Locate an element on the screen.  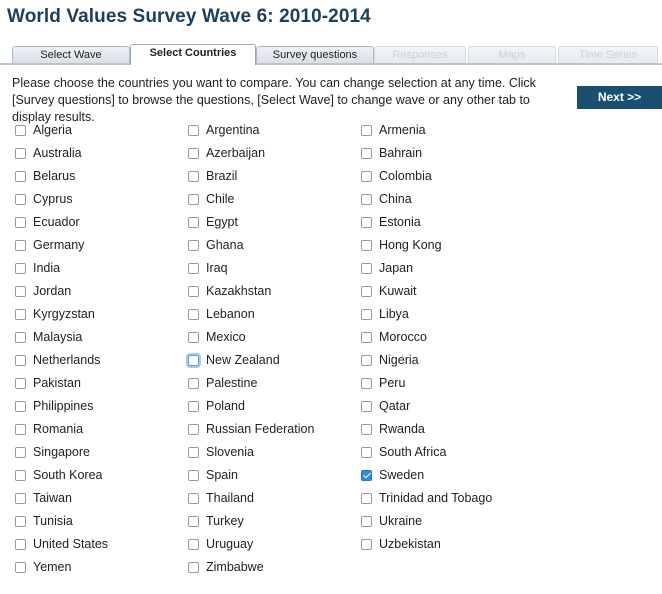
country-option: Netherlands is located at coordinates (57, 360).